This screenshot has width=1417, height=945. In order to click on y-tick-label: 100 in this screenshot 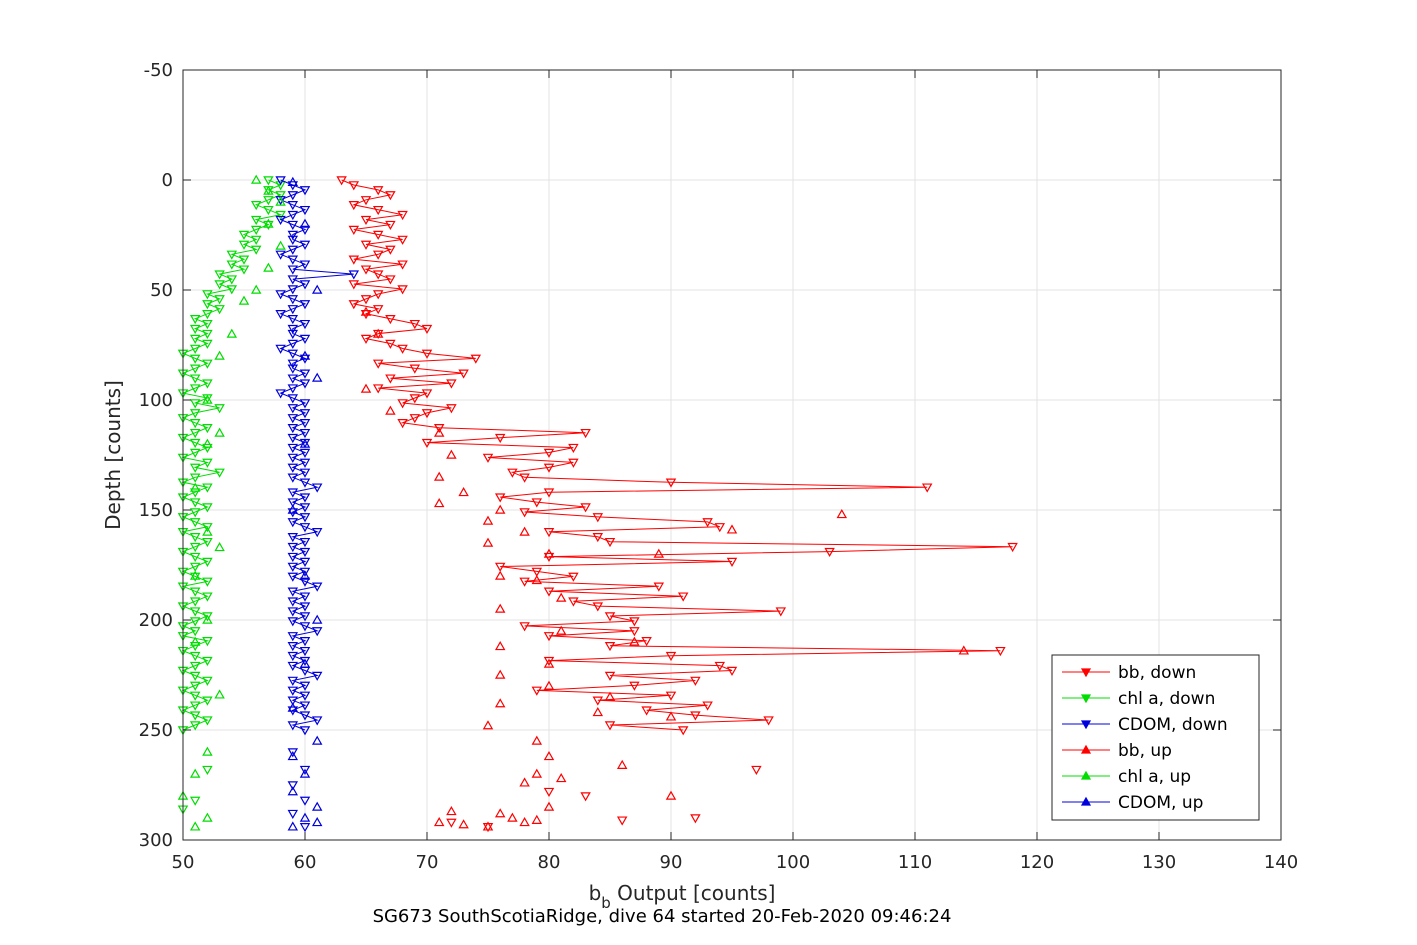, I will do `click(156, 400)`.